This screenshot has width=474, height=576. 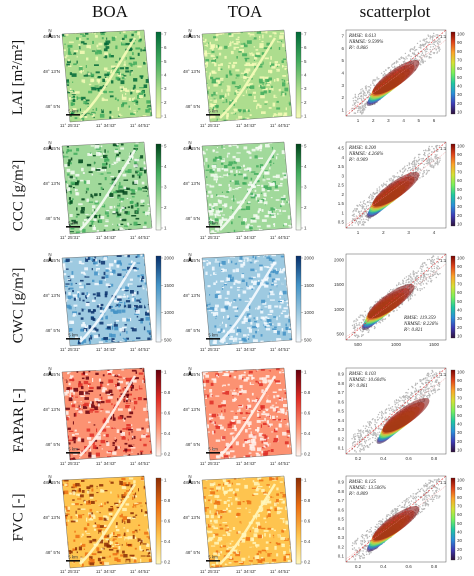 What do you see at coordinates (434, 344) in the screenshot?
I see `scatter-x-tick: 1500` at bounding box center [434, 344].